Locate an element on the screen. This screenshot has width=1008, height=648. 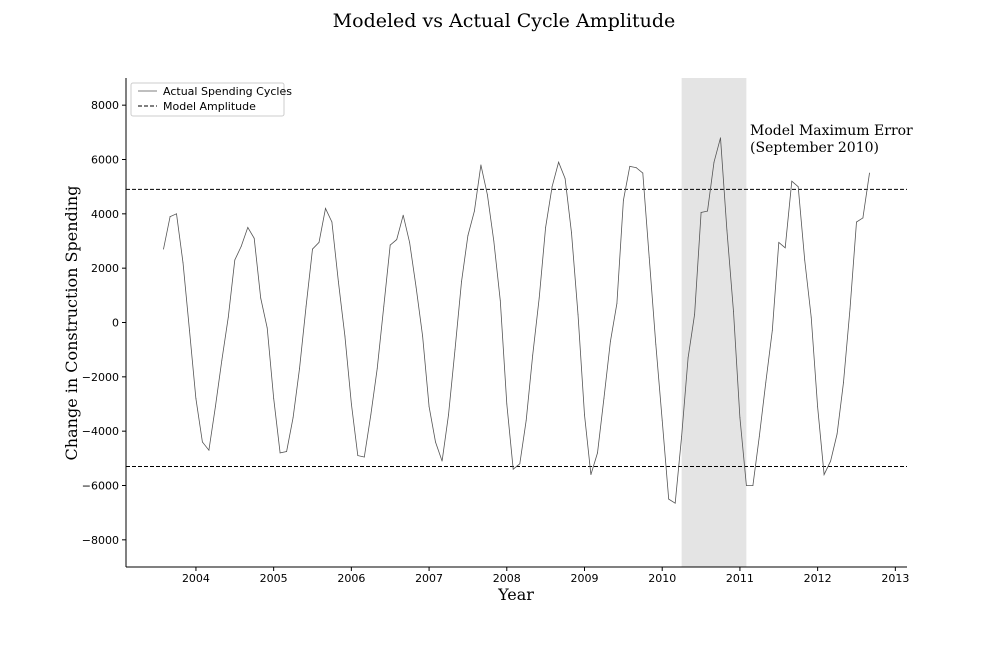
y-tick-label: −2000 is located at coordinates (100, 377).